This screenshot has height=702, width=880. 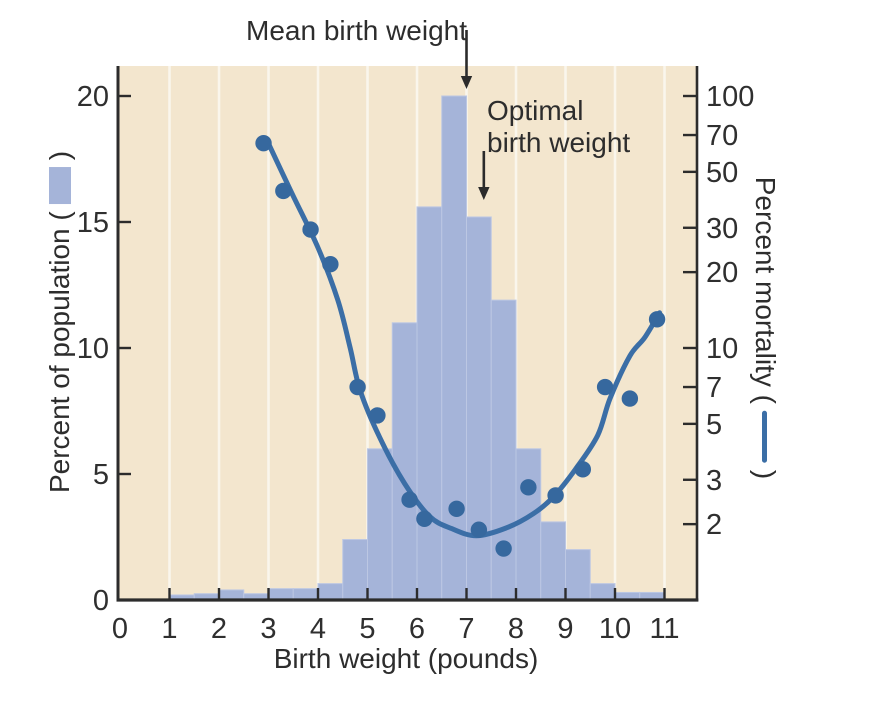 What do you see at coordinates (318, 629) in the screenshot?
I see `x-tick-label: 4` at bounding box center [318, 629].